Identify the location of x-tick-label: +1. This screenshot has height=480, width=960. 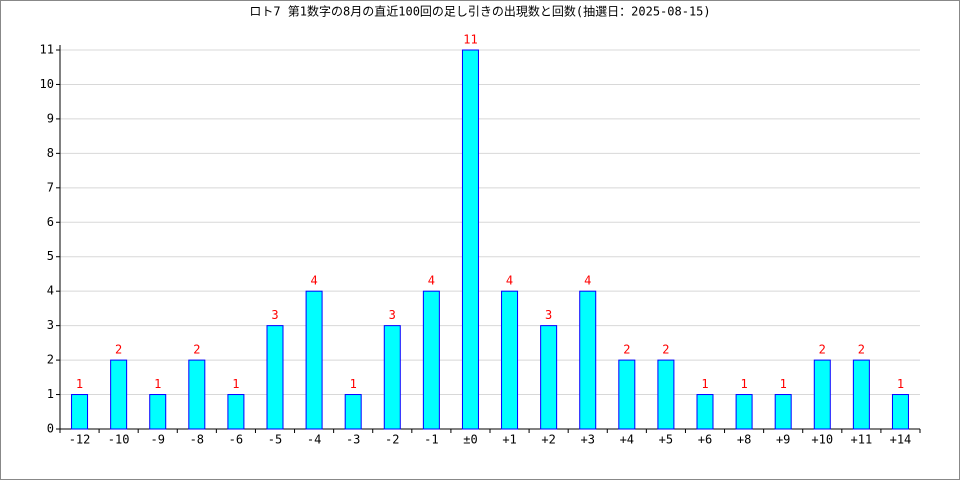
(509, 440).